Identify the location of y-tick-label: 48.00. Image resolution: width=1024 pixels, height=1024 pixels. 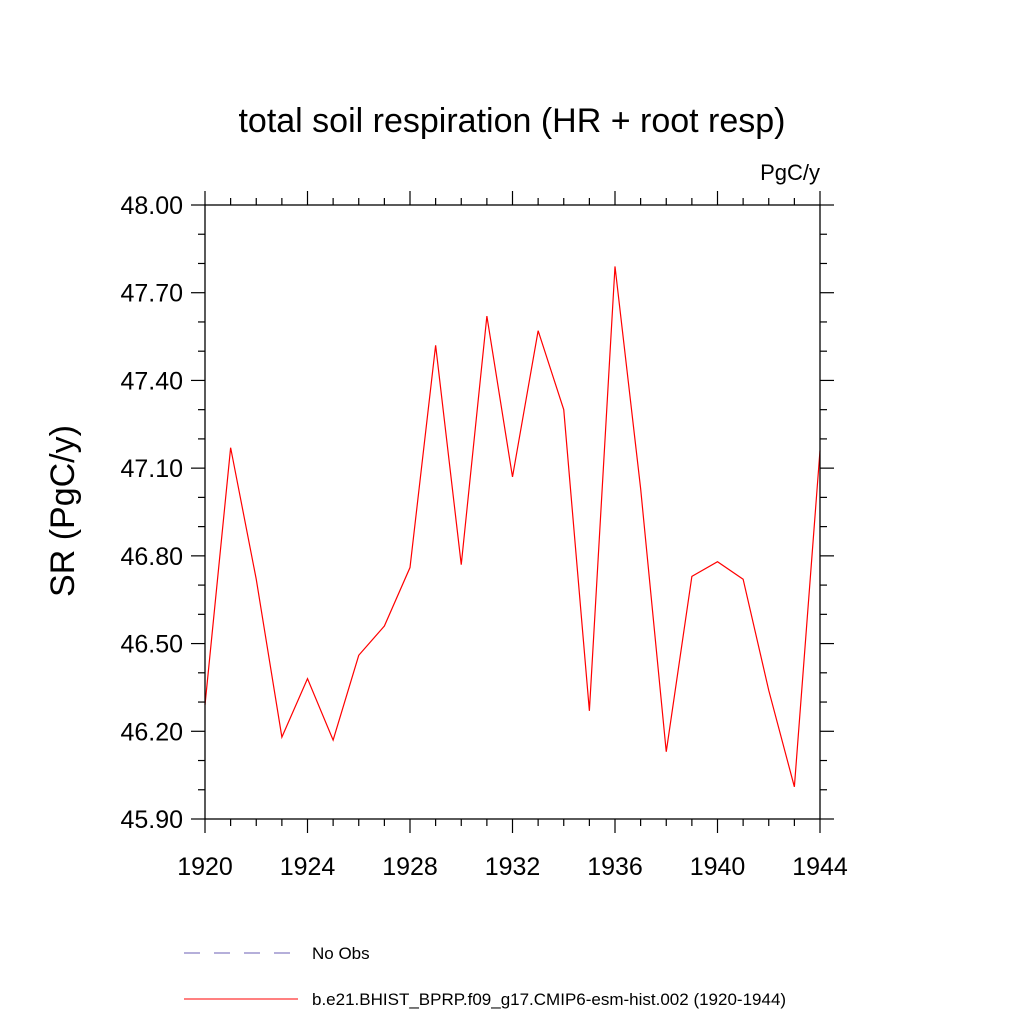
(151, 206).